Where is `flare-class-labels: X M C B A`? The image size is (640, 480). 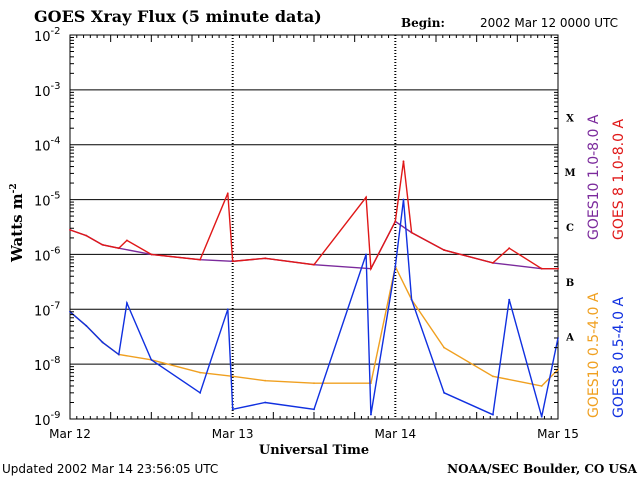 flare-class-labels: X M C B A is located at coordinates (569, 228).